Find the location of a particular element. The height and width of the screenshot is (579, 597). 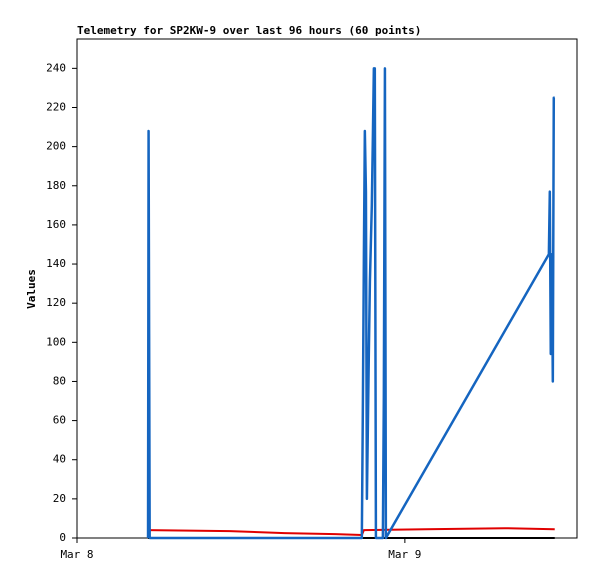

y-tick-label: 80 is located at coordinates (59, 380).